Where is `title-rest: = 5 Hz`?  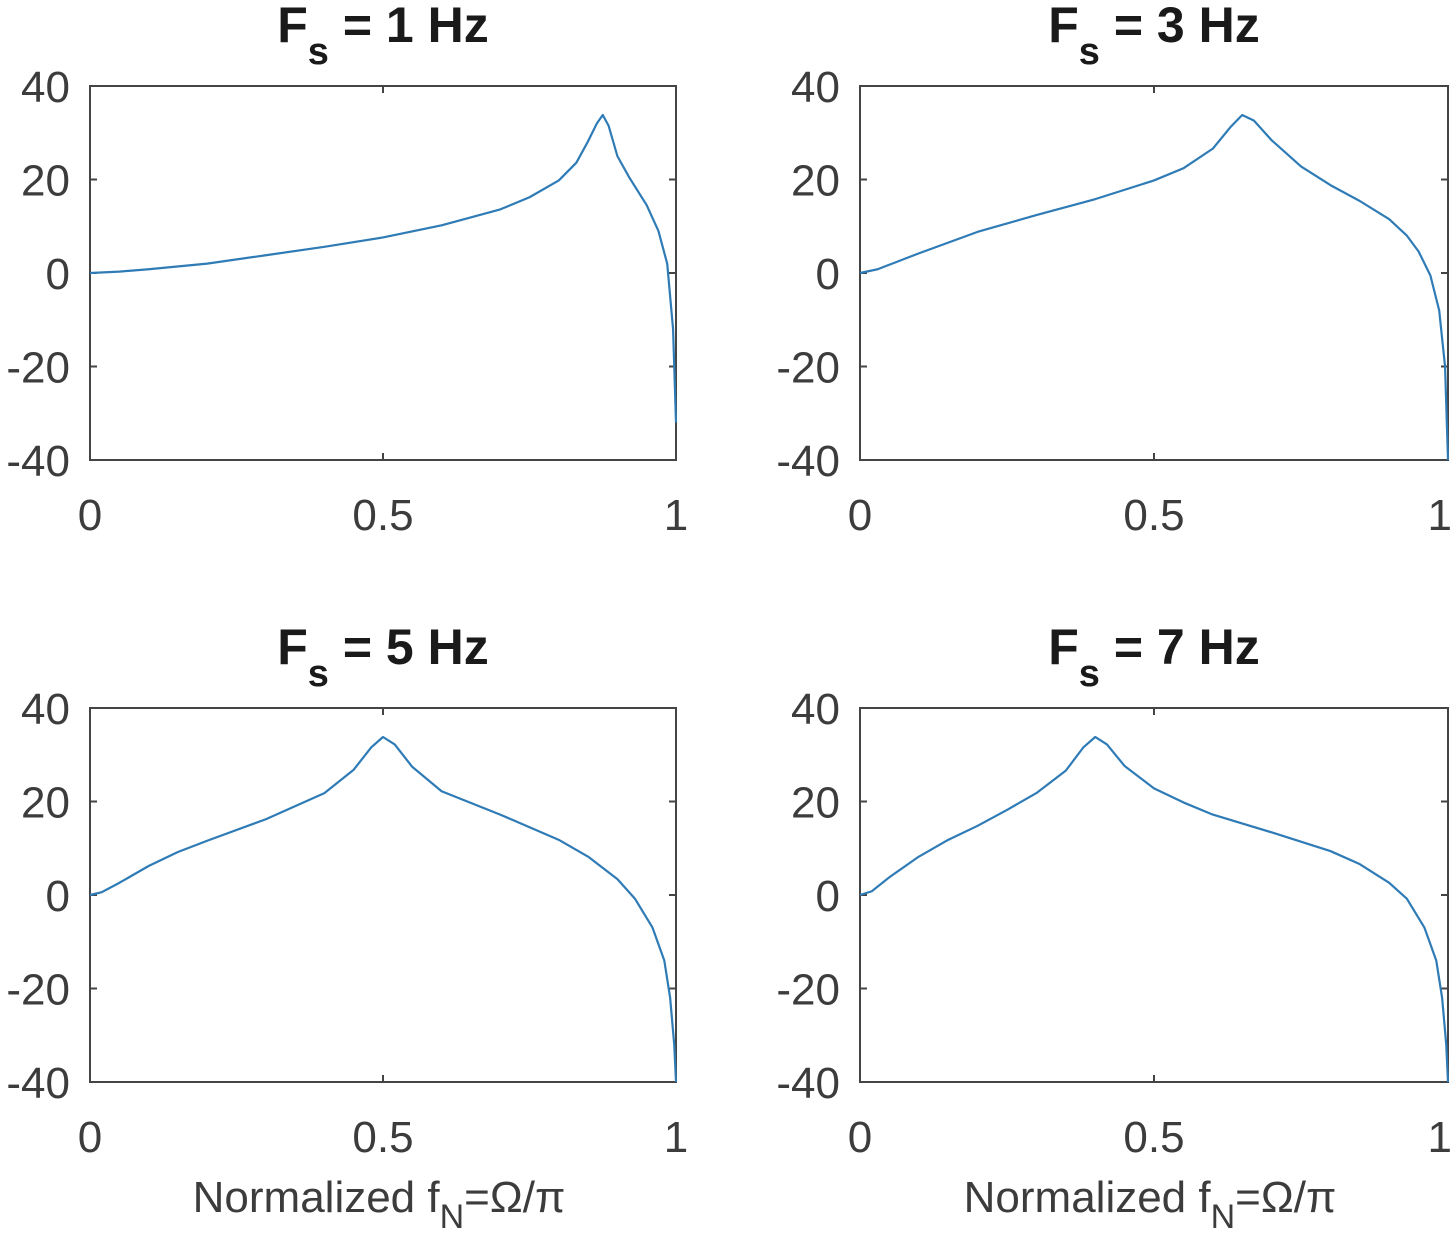 title-rest: = 5 Hz is located at coordinates (409, 647).